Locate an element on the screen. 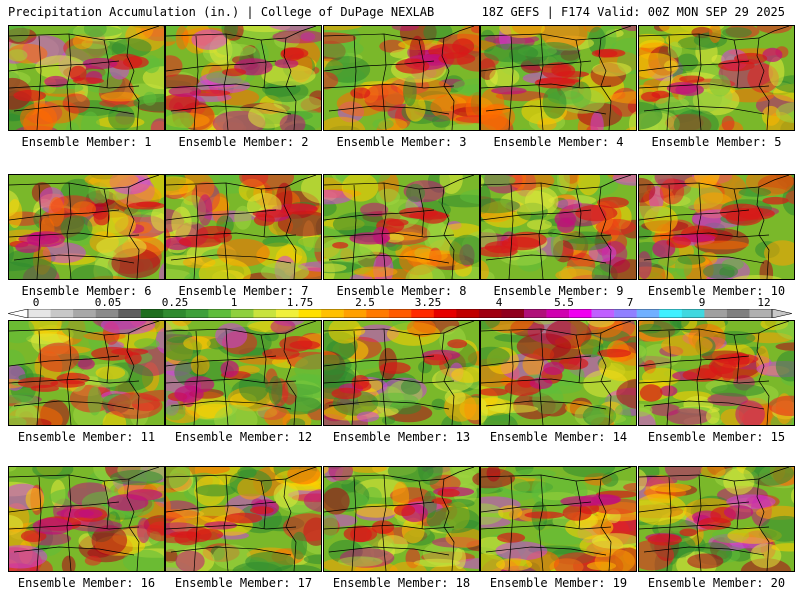  colorbar-tick-label: 5.5 is located at coordinates (564, 302).